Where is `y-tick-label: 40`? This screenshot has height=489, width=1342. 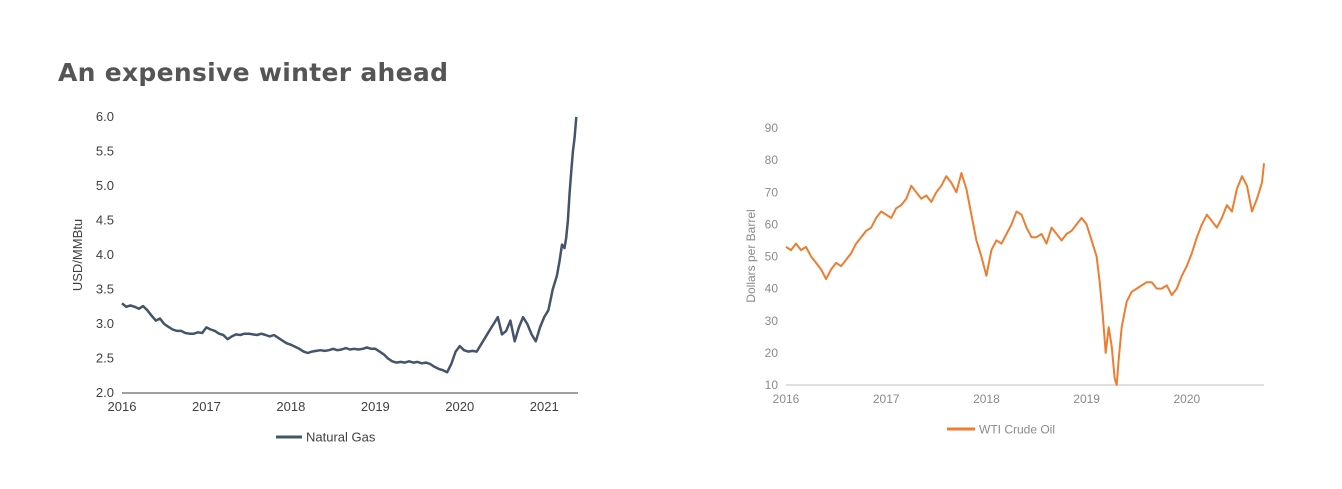 y-tick-label: 40 is located at coordinates (772, 289).